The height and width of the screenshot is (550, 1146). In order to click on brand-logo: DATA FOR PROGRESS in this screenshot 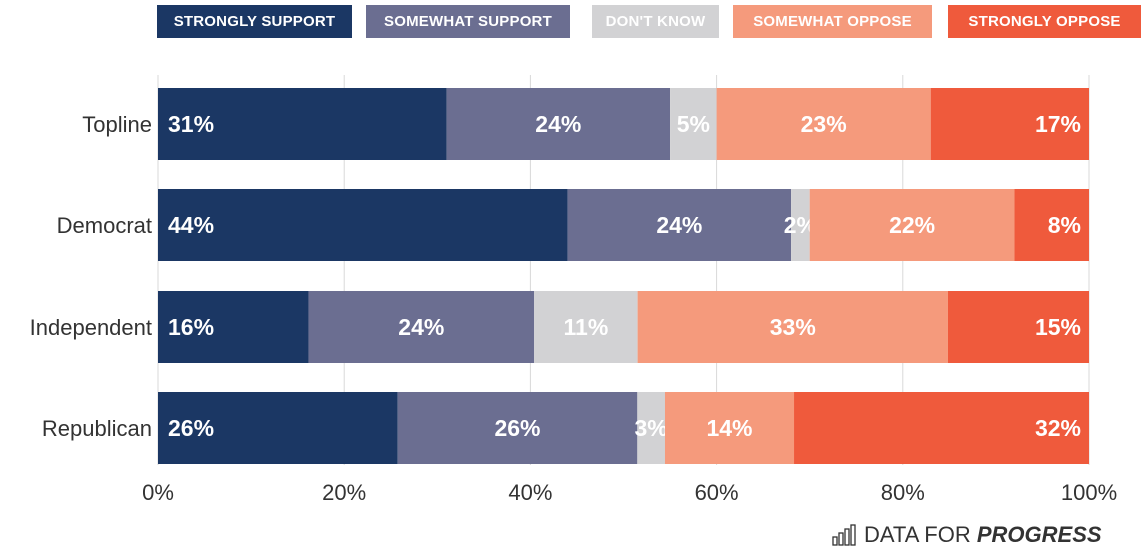, I will do `click(967, 535)`.